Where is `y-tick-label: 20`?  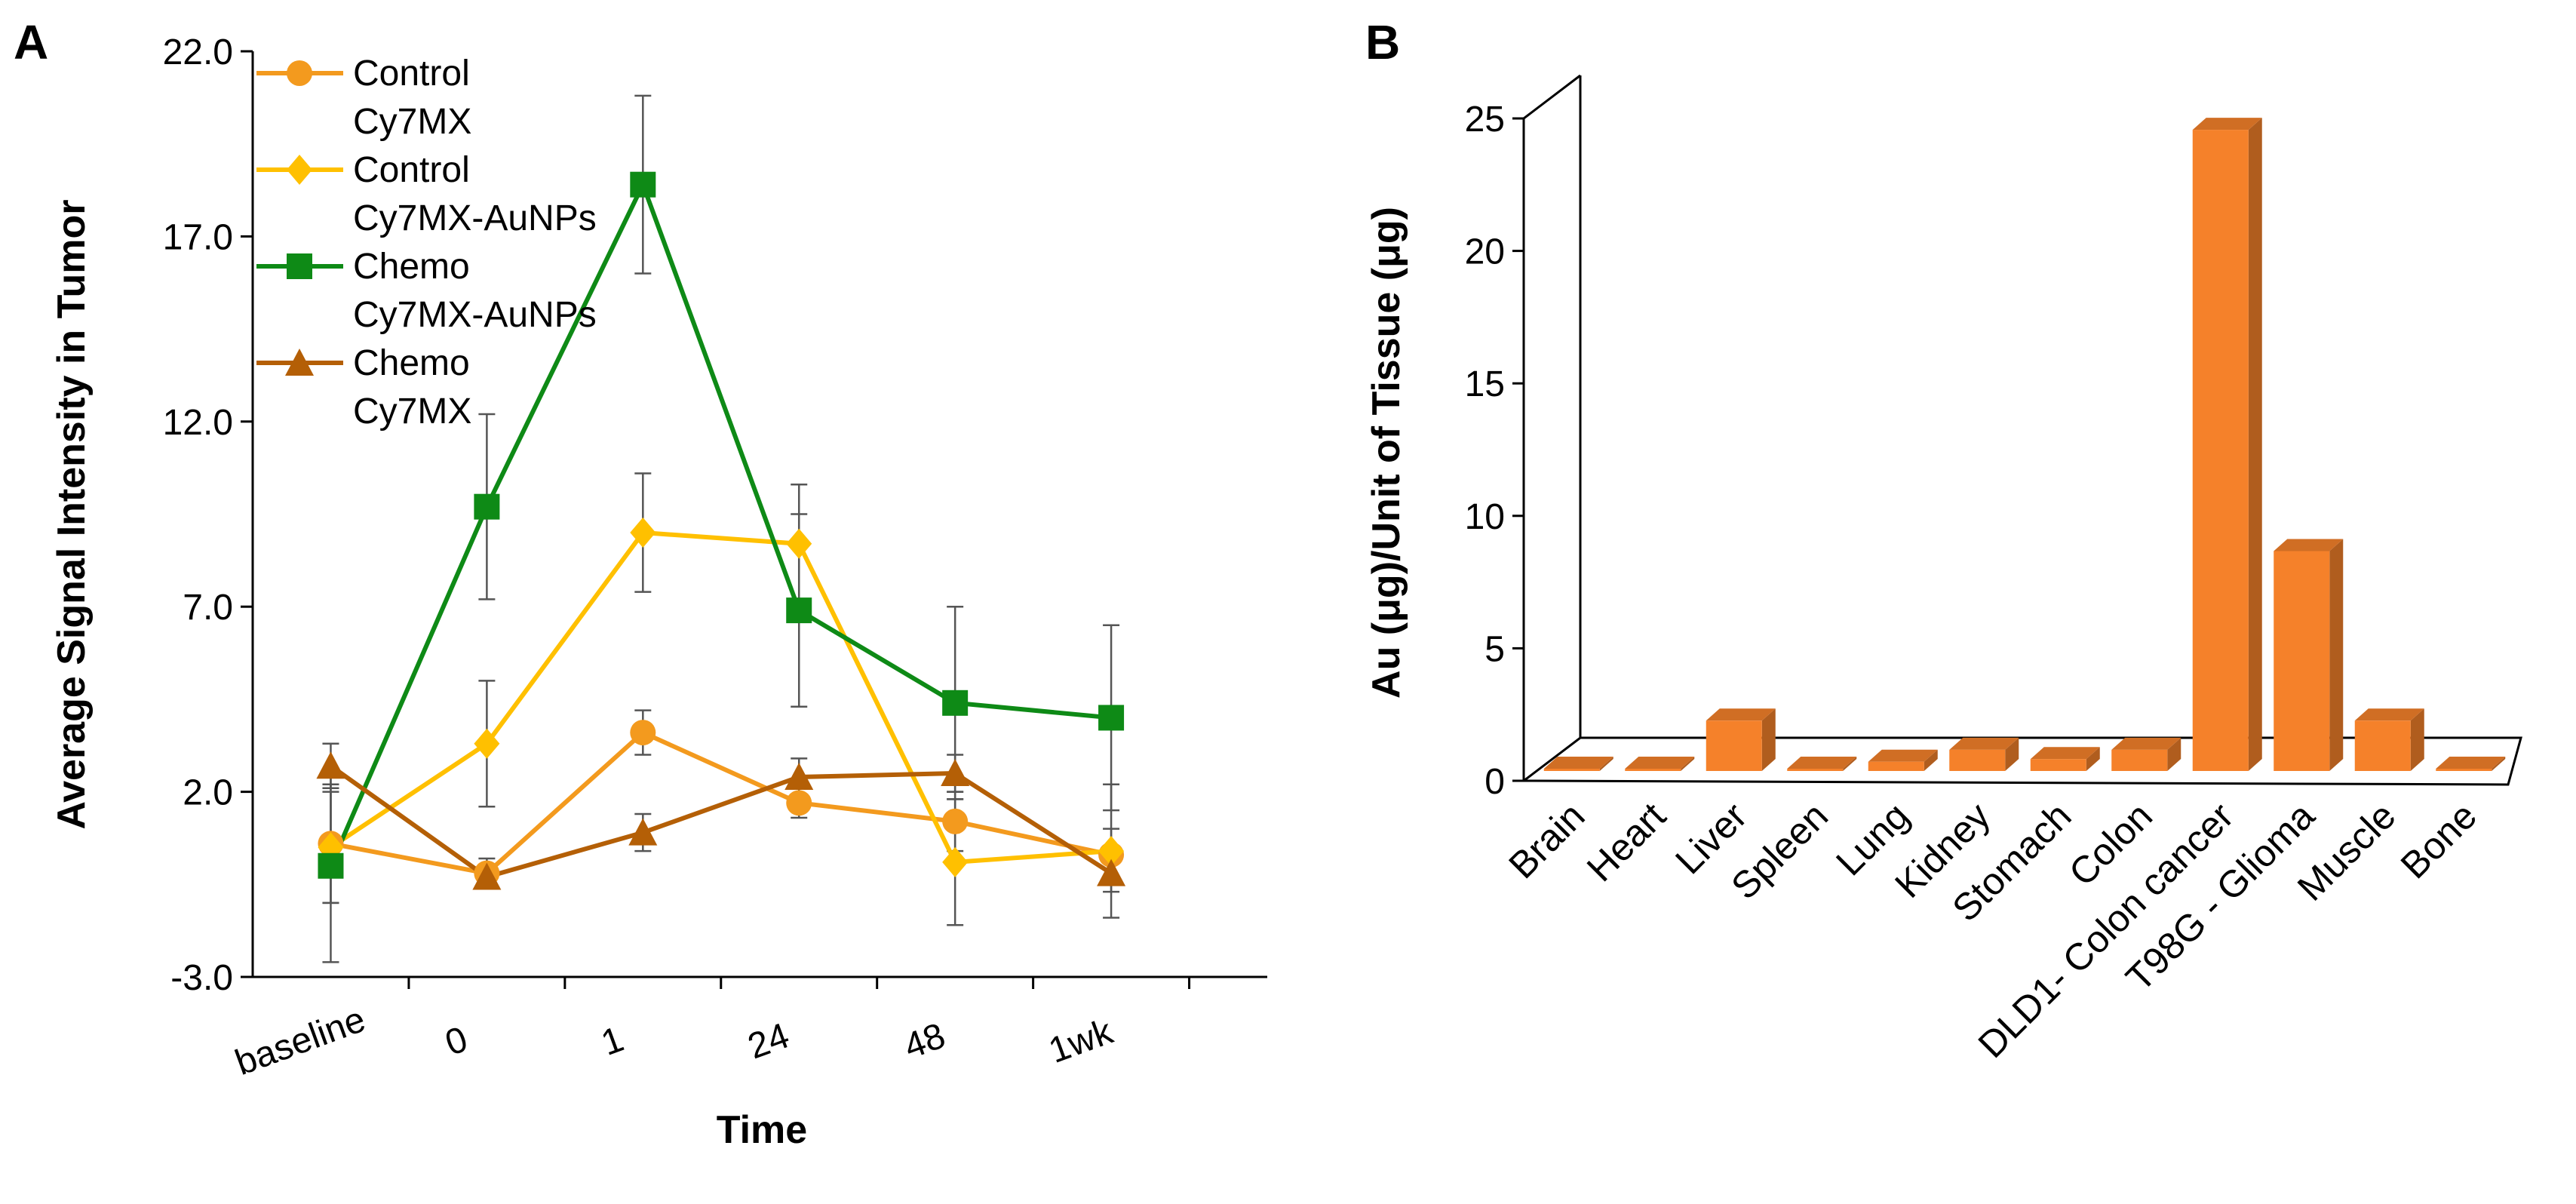
y-tick-label: 20 is located at coordinates (1485, 252).